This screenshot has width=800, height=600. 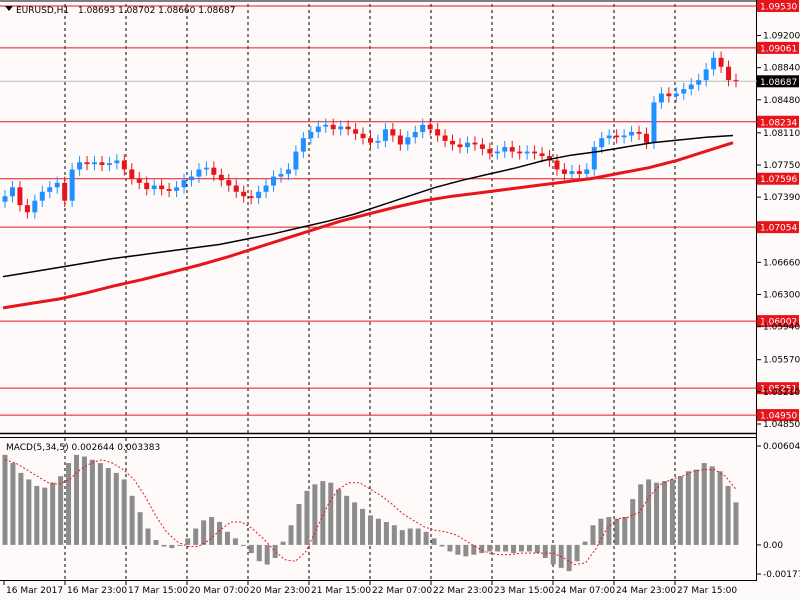 I want to click on price-tick-label: 1.07750, so click(x=781, y=166).